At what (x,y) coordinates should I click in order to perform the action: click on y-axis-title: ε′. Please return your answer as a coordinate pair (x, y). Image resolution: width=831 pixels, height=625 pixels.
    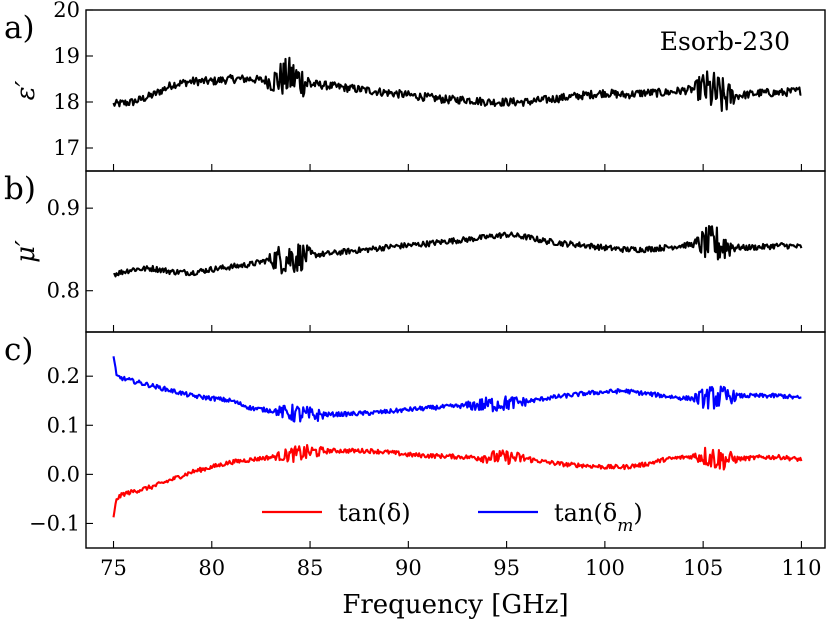
    Looking at the image, I should click on (26, 90).